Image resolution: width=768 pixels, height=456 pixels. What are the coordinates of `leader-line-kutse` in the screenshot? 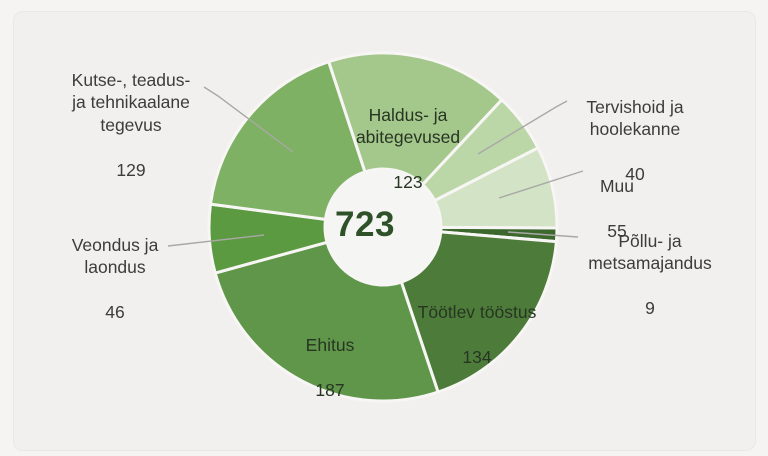 It's located at (248, 119).